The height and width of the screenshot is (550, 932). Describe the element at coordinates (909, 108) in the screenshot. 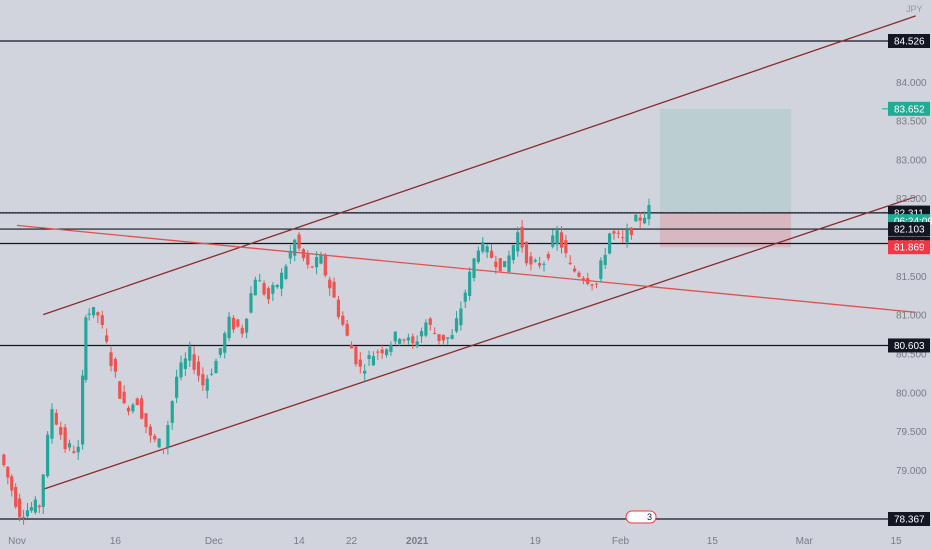

I see `price-label-bg` at that location.